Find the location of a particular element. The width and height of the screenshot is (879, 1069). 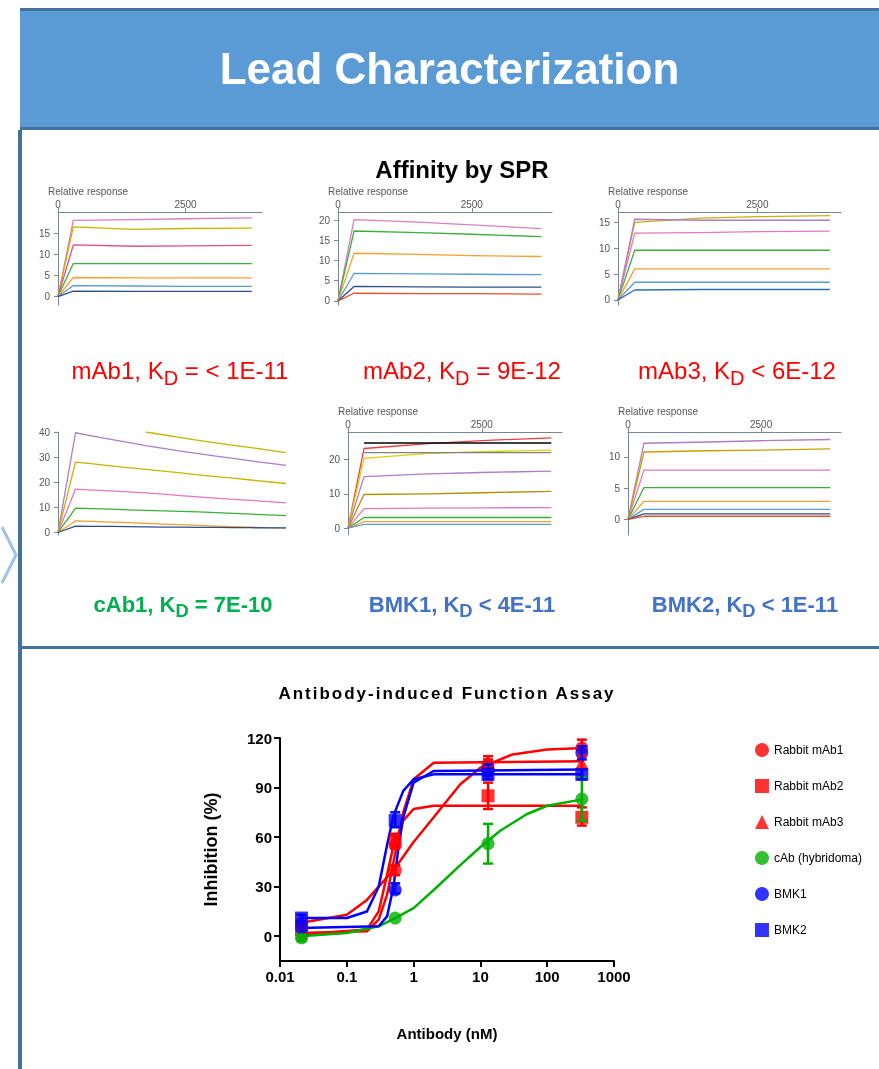

x-tick-label: 100 is located at coordinates (547, 976).